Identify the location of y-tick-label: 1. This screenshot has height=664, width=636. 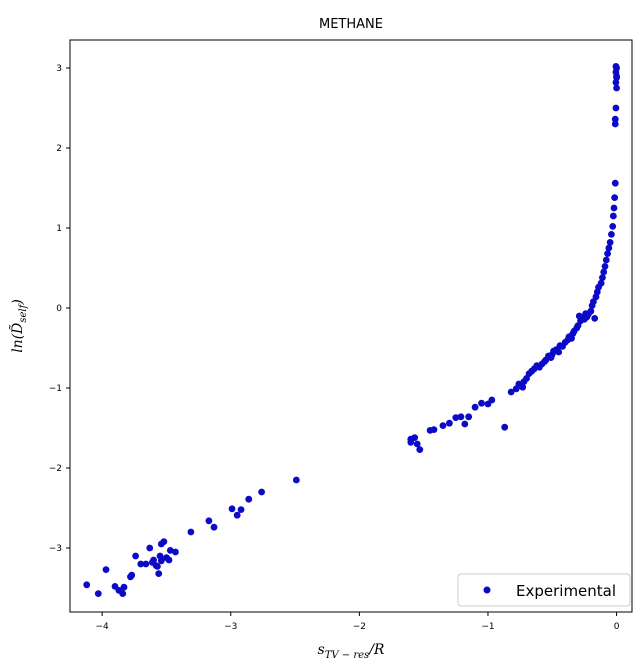
(59, 229).